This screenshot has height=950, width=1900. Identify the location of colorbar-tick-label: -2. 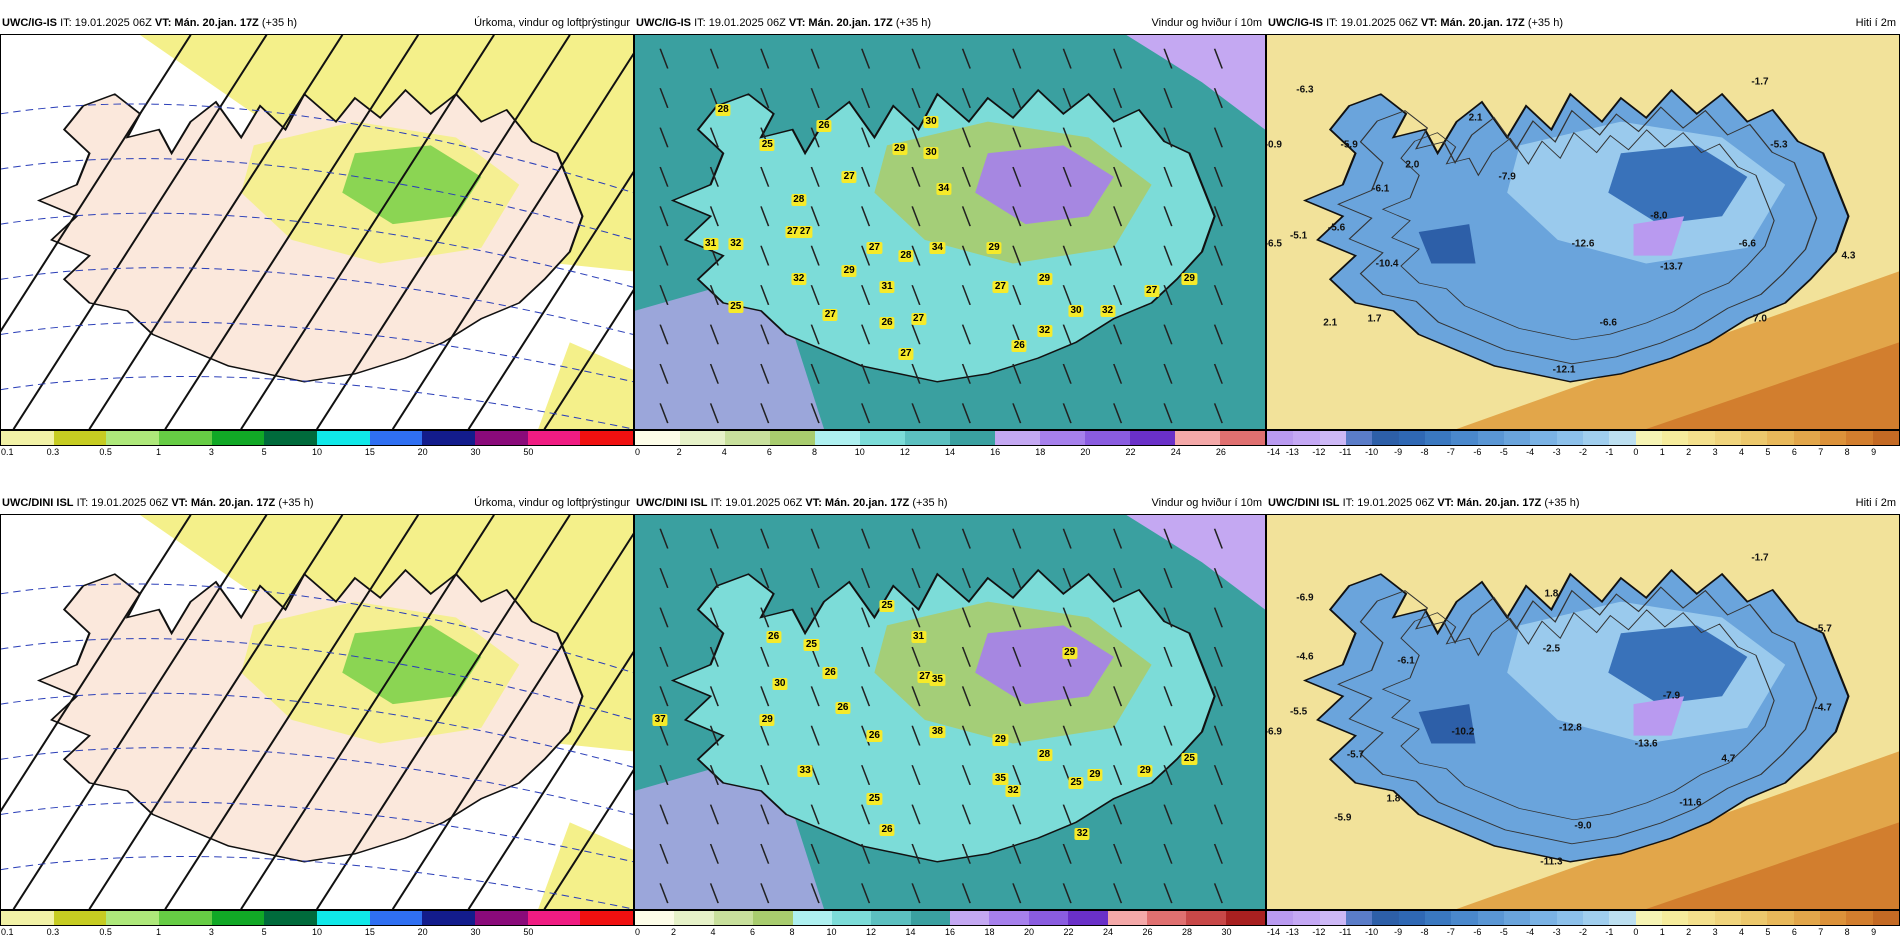
(1583, 932).